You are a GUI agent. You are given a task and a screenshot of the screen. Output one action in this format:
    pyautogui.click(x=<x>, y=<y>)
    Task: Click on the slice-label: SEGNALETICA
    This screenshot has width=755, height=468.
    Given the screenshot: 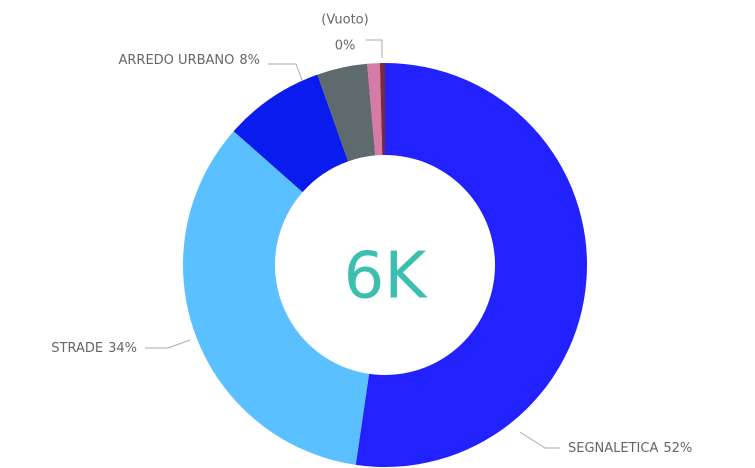 What is the action you would take?
    pyautogui.click(x=613, y=448)
    